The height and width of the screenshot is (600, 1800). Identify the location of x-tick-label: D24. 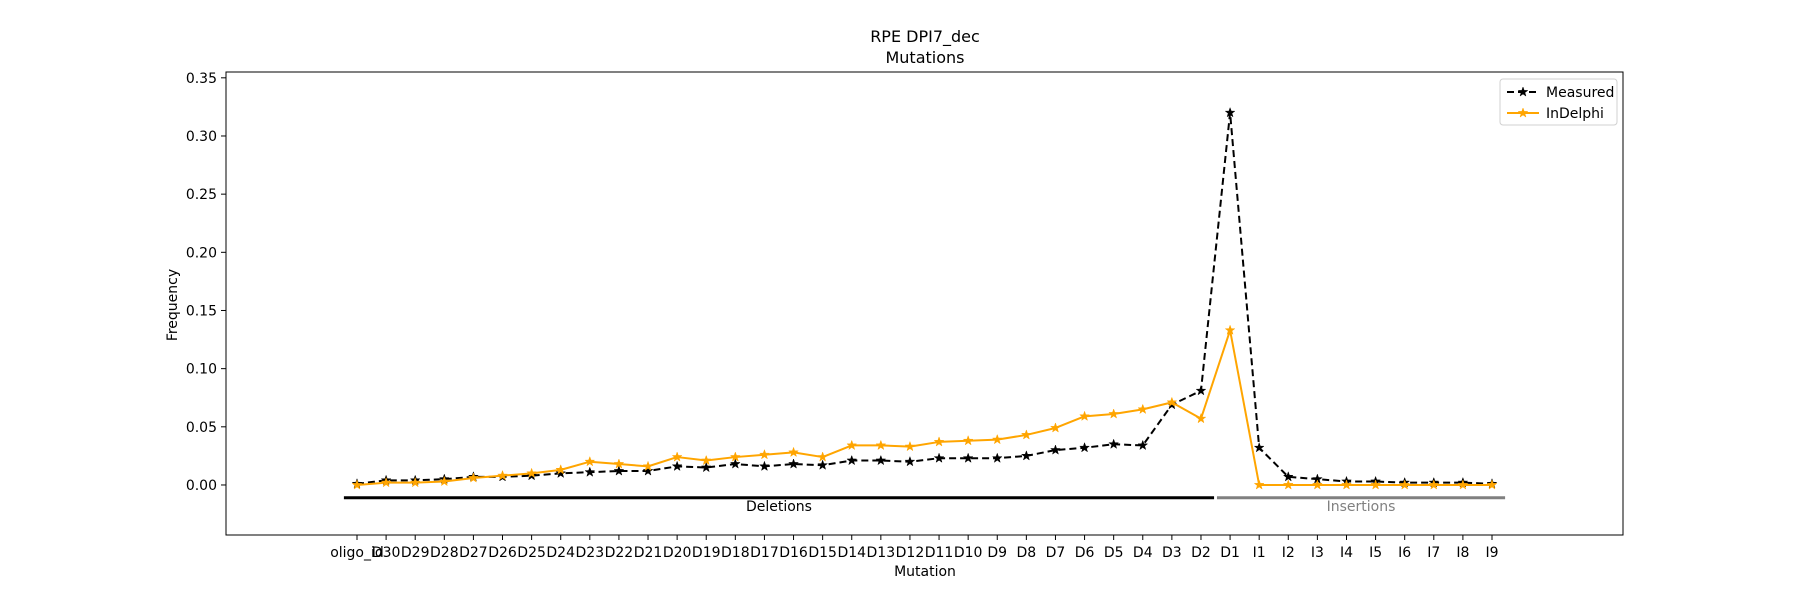
(560, 553).